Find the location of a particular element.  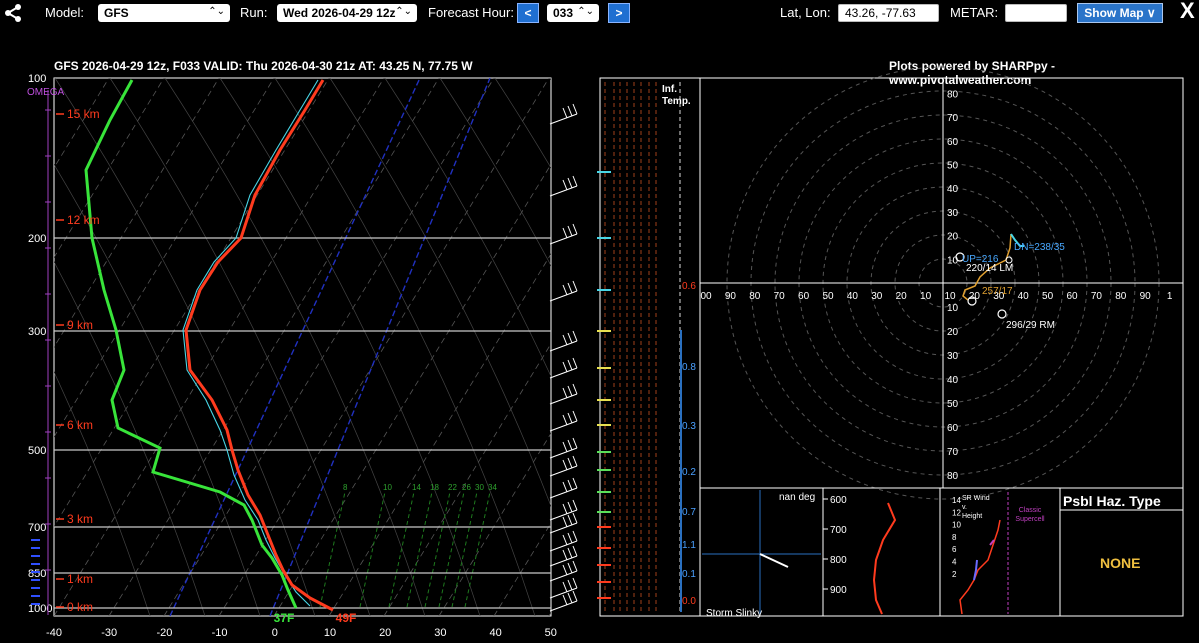

temp-tick-label: 40 is located at coordinates (495, 633).